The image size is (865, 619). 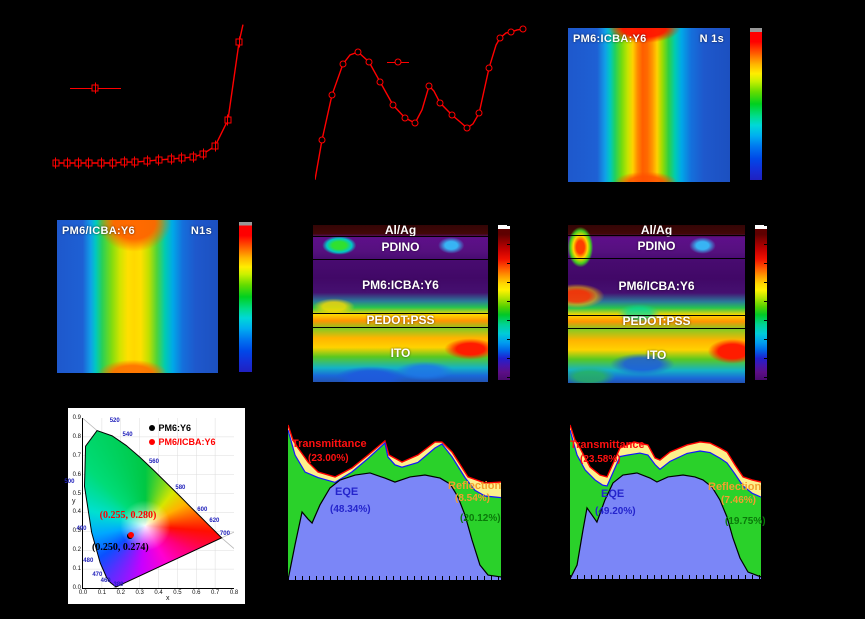 What do you see at coordinates (76, 512) in the screenshot?
I see `cie-y-tick-label: 0.4` at bounding box center [76, 512].